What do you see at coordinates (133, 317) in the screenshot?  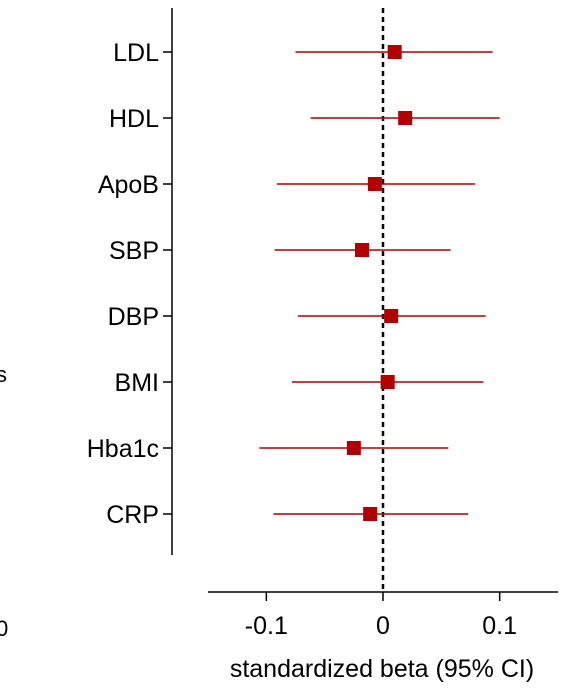 I see `category-label: DBP` at bounding box center [133, 317].